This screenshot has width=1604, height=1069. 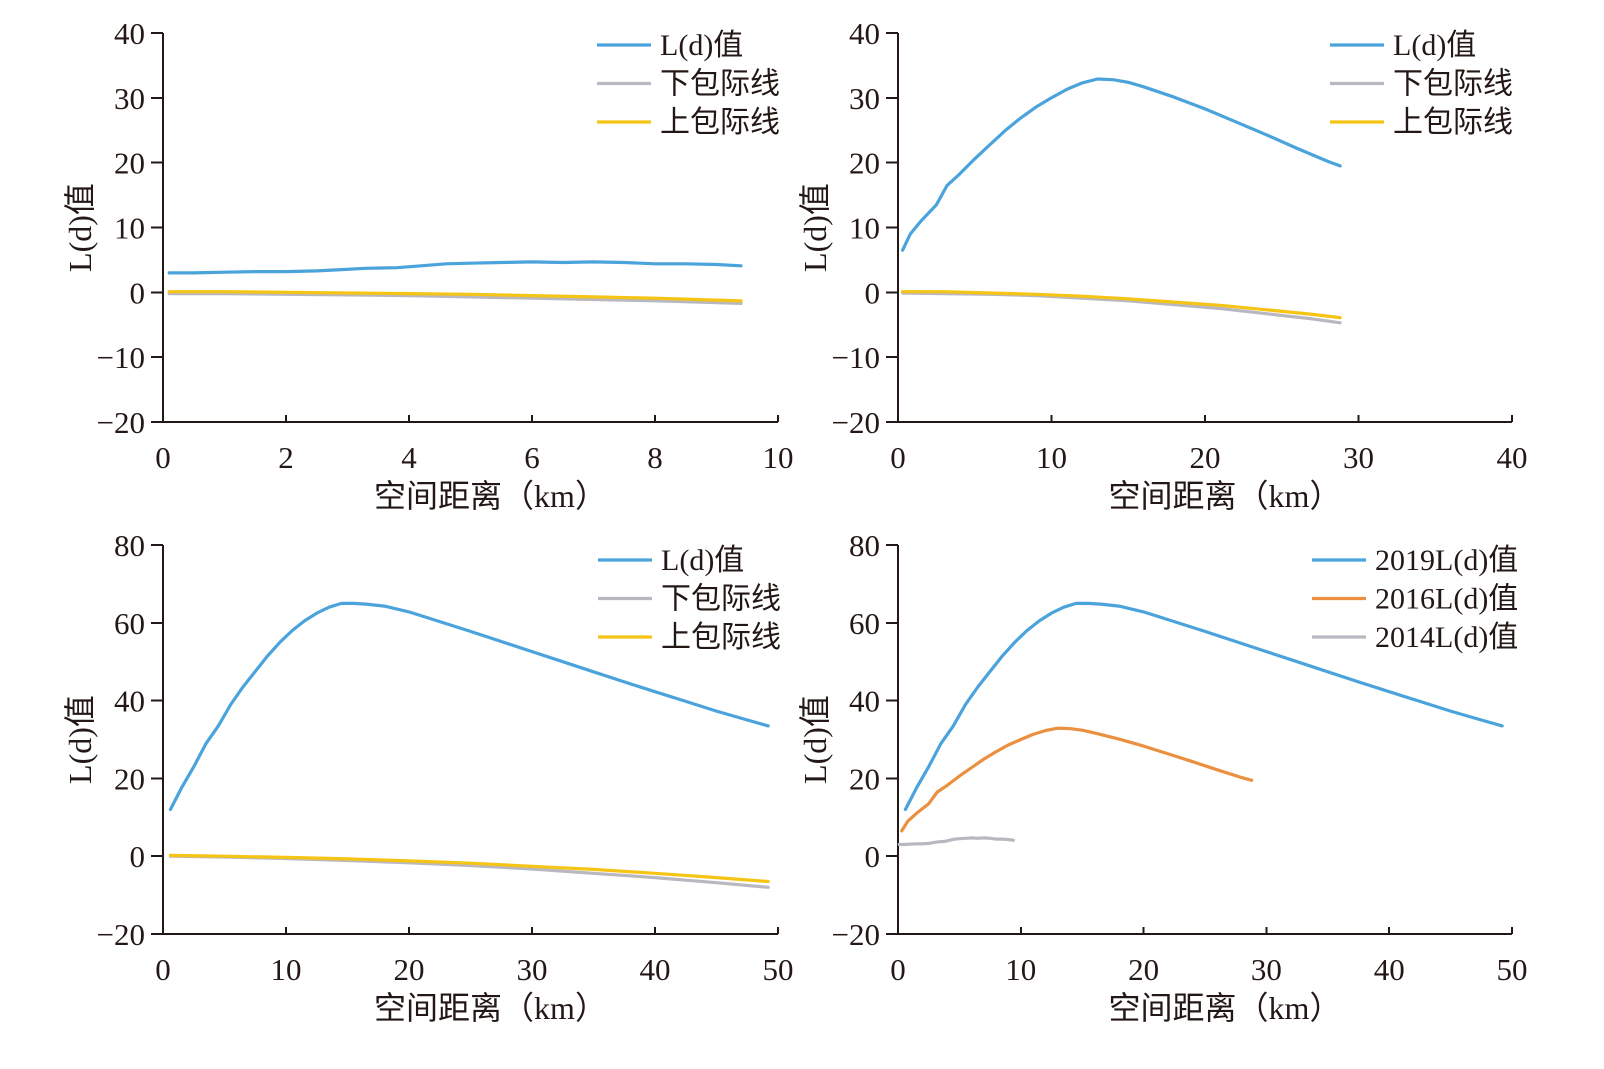 What do you see at coordinates (532, 457) in the screenshot?
I see `x-tick-label: 6` at bounding box center [532, 457].